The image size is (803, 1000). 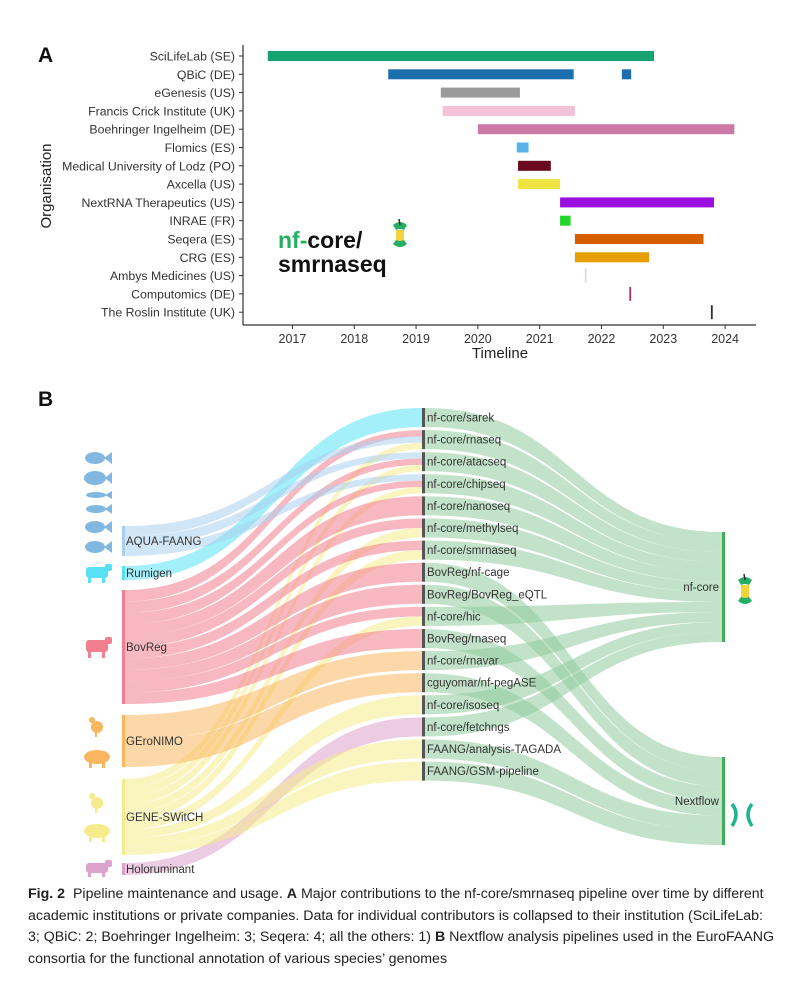 What do you see at coordinates (291, 894) in the screenshot?
I see `caption-a-label: A` at bounding box center [291, 894].